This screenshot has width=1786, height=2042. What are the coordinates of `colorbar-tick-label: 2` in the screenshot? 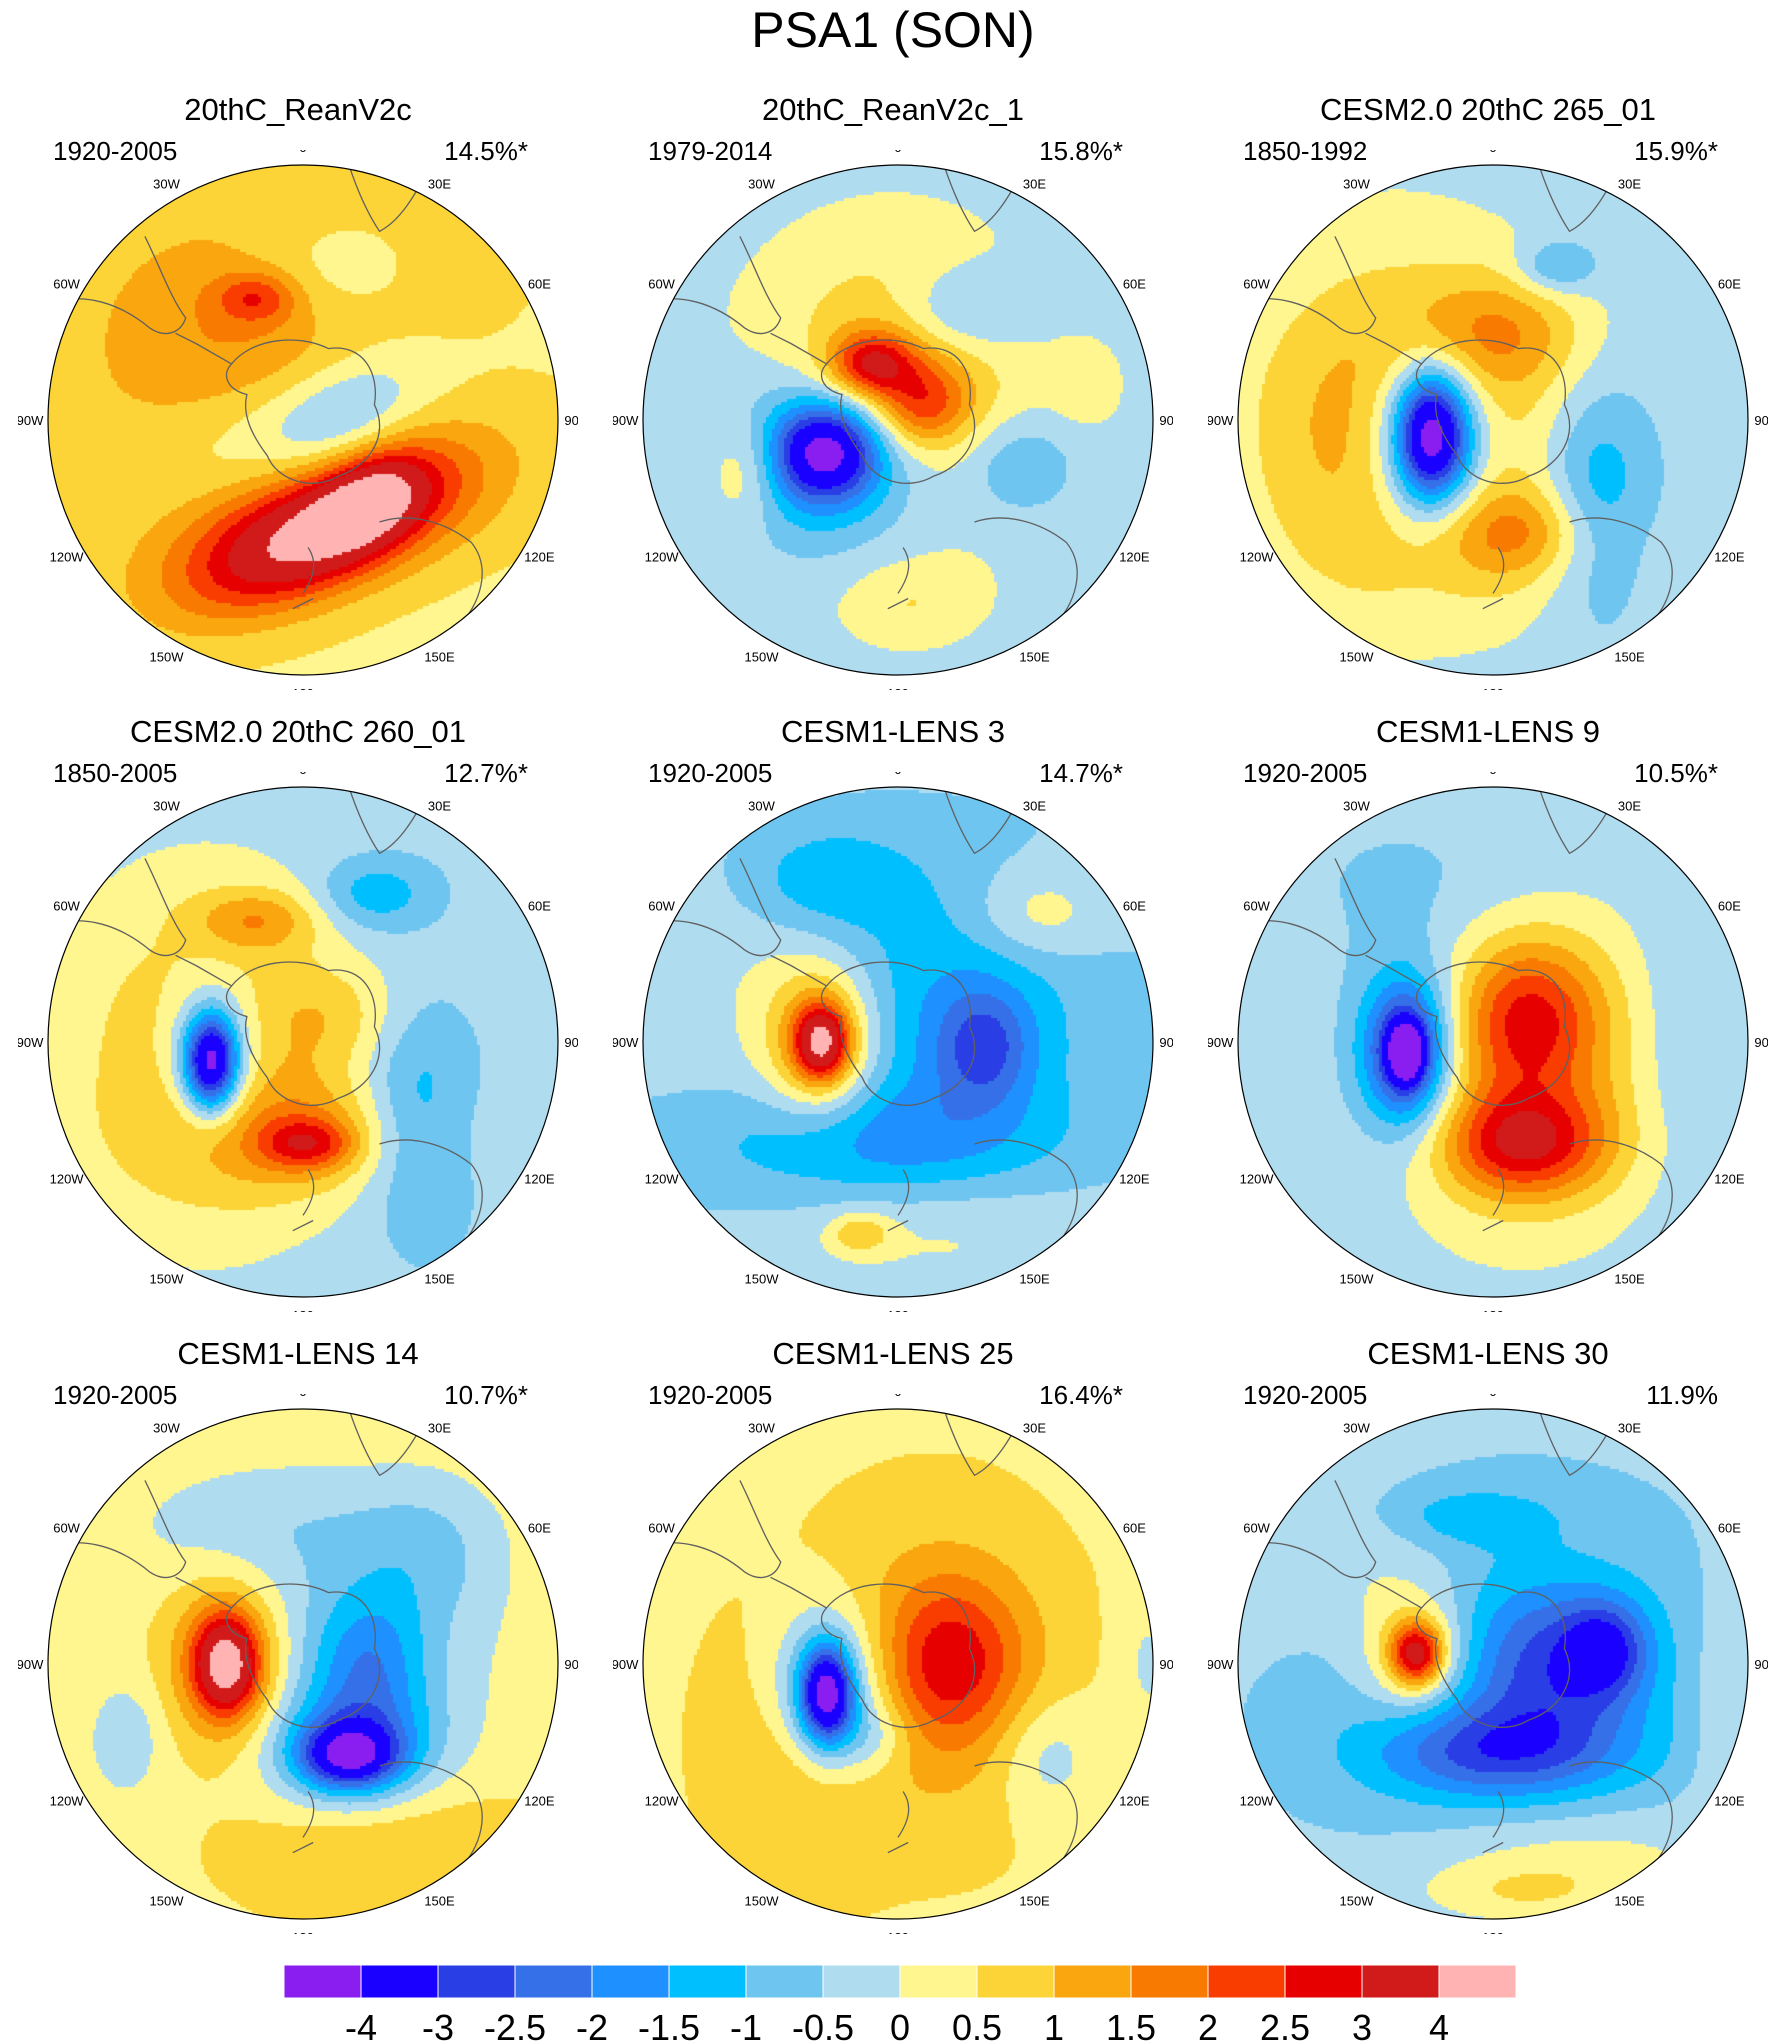 It's located at (1208, 2024).